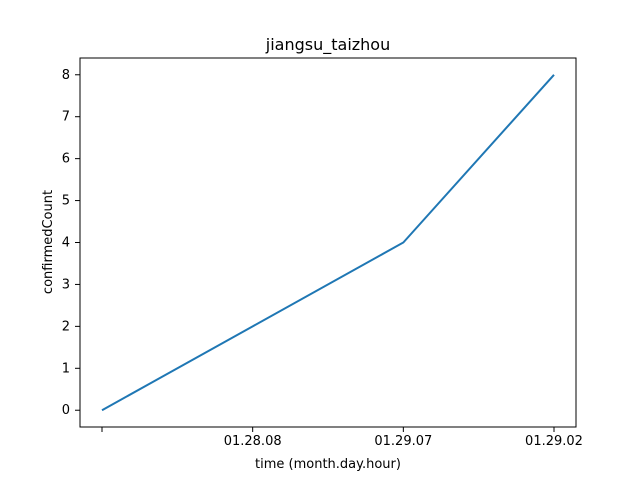  I want to click on y-tick-label-0: 0, so click(66, 410).